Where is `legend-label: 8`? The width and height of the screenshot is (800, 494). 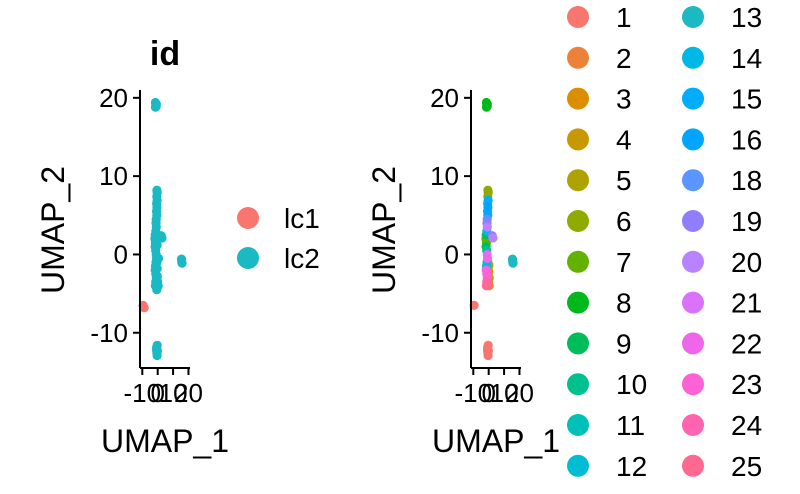
legend-label: 8 is located at coordinates (624, 303).